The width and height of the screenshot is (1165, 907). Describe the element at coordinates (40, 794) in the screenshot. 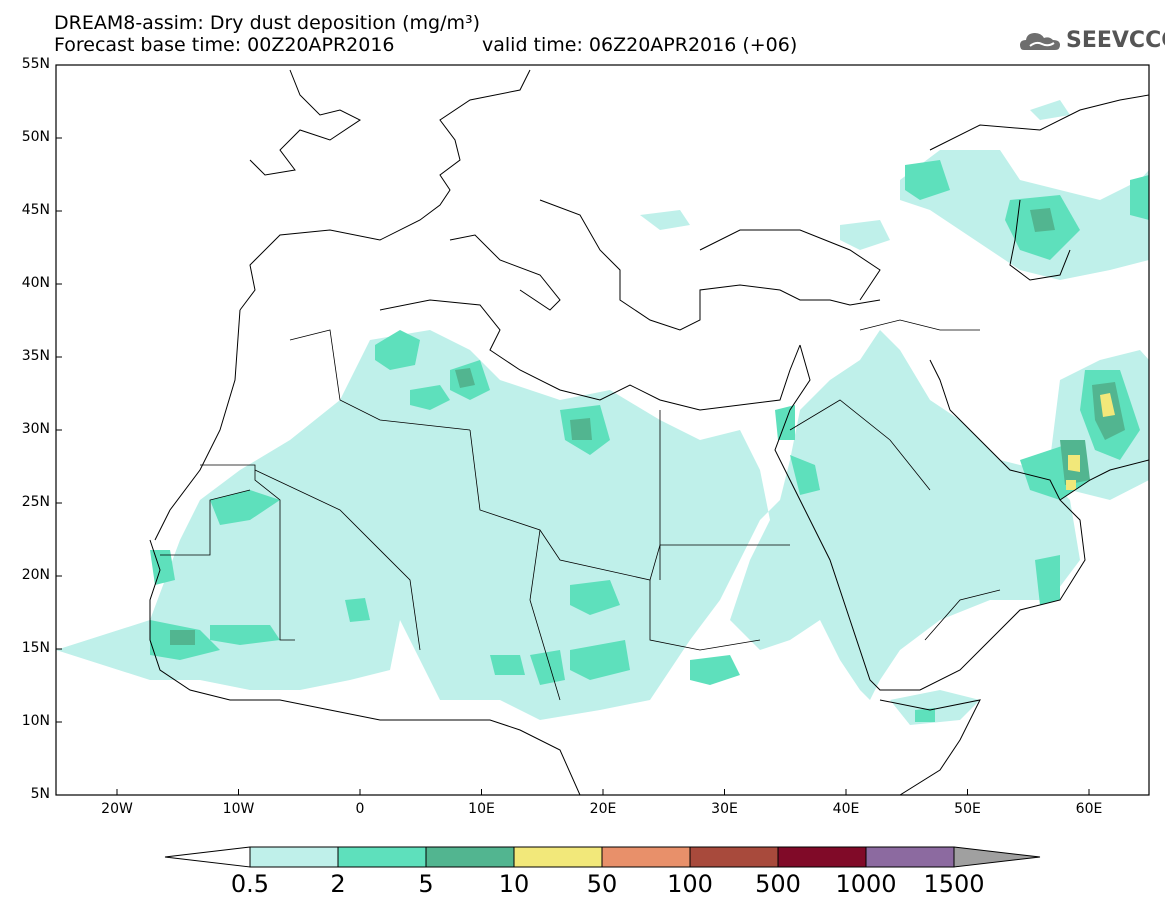

I see `lat-label: 5N` at that location.